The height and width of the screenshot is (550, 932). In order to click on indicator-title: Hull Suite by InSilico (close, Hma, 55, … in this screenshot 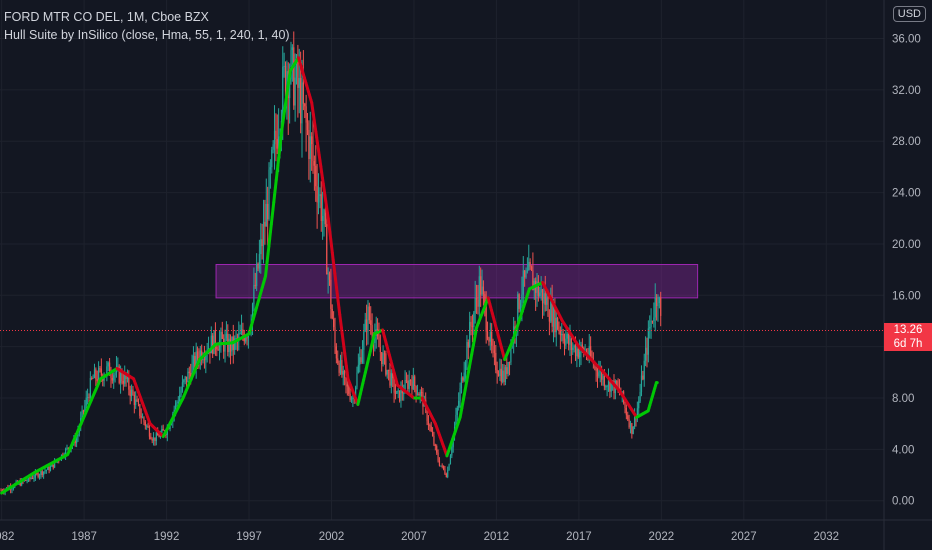, I will do `click(147, 35)`.